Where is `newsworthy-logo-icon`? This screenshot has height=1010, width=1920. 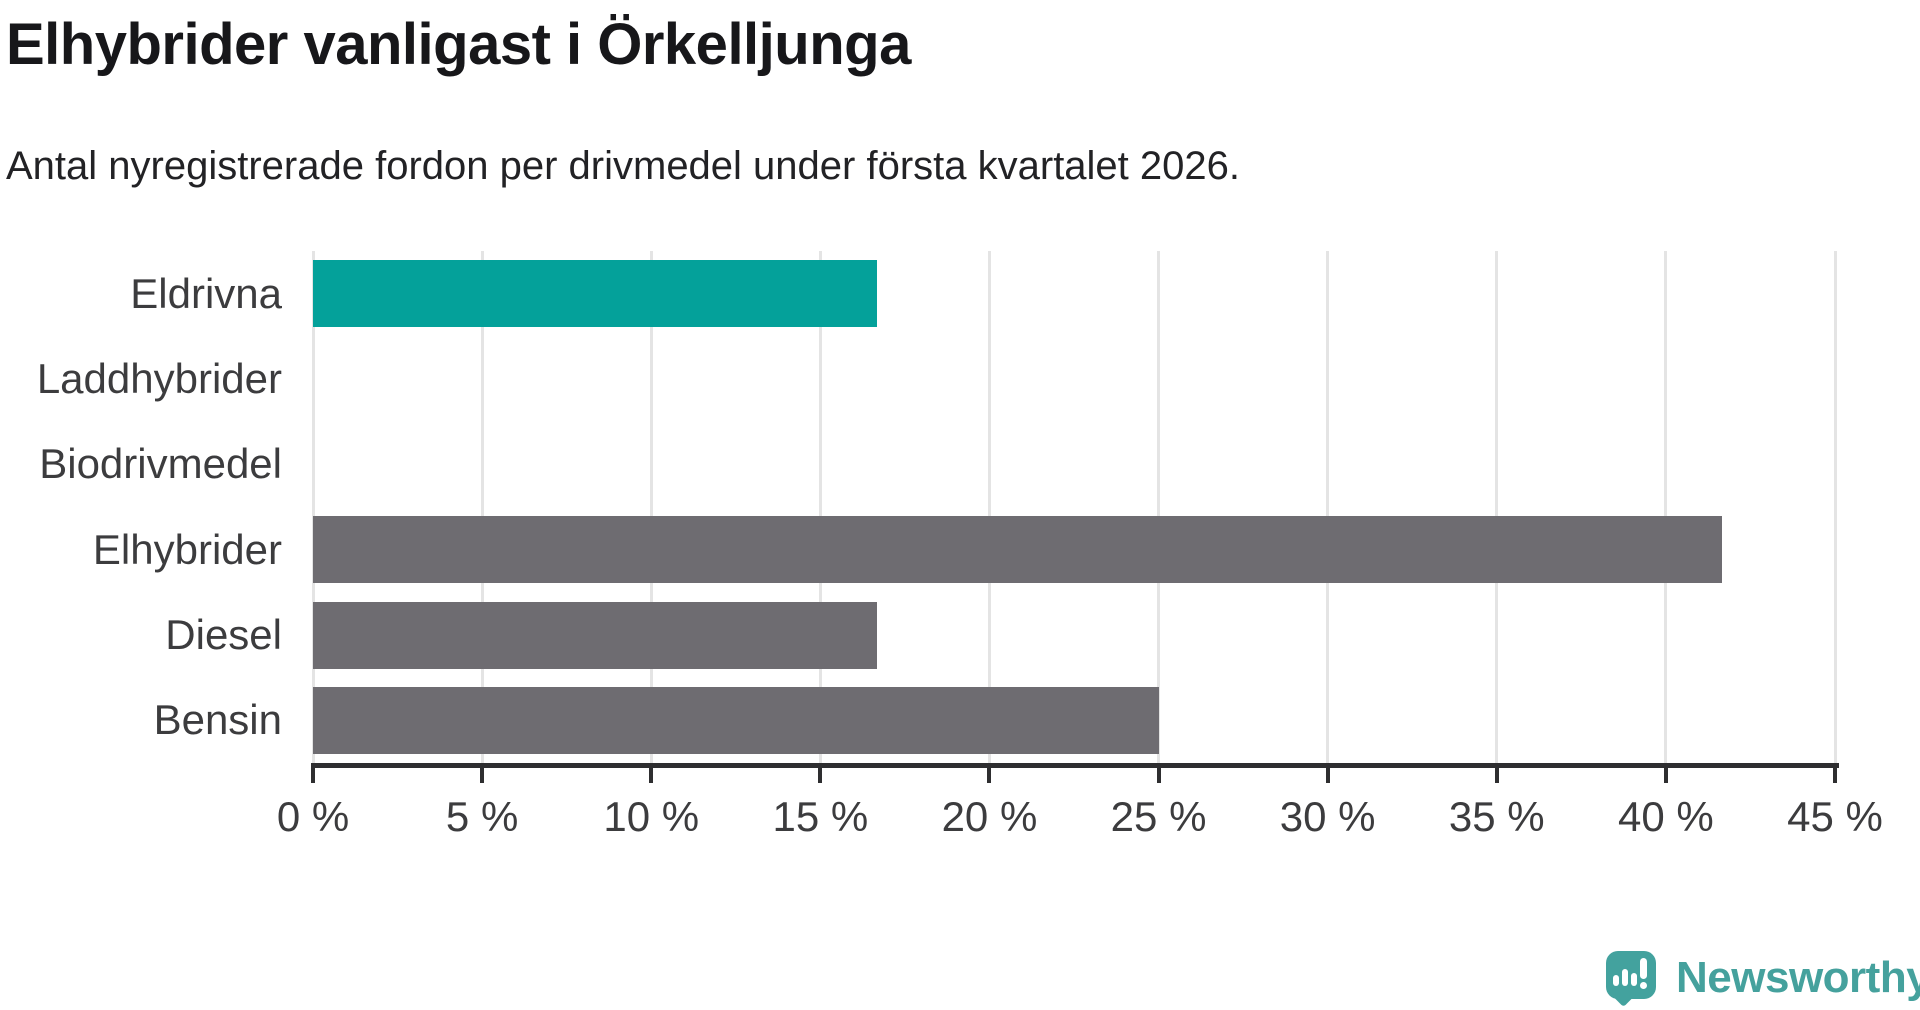
newsworthy-logo-icon is located at coordinates (1631, 980).